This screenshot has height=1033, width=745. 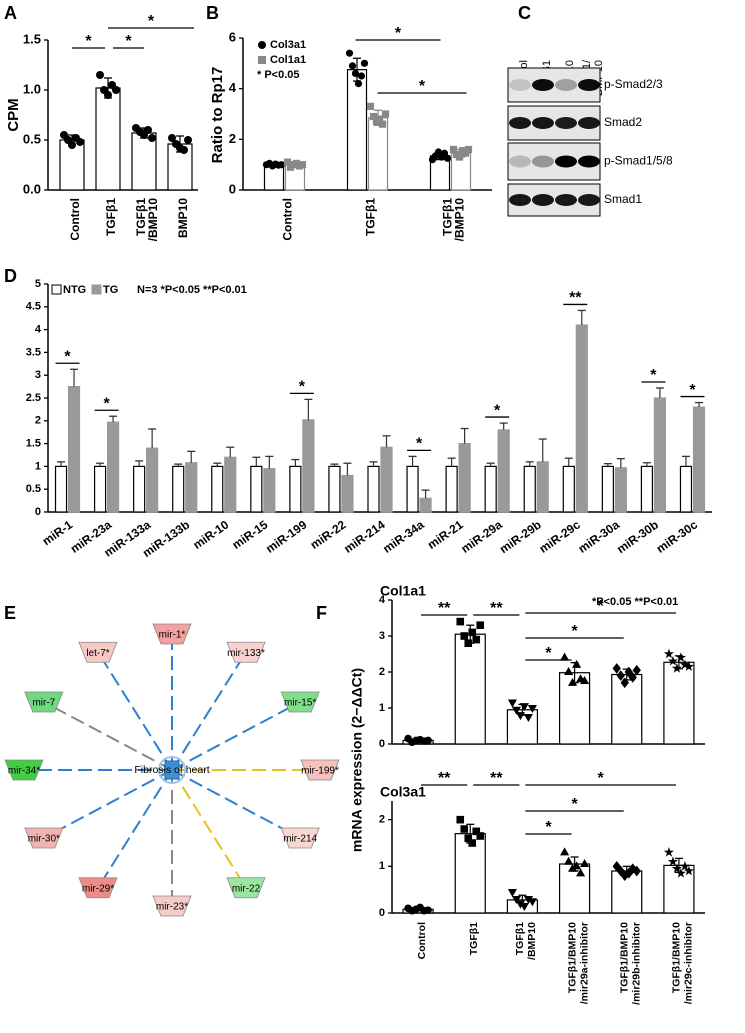 I want to click on node-label: mir-30*, so click(x=44, y=839).